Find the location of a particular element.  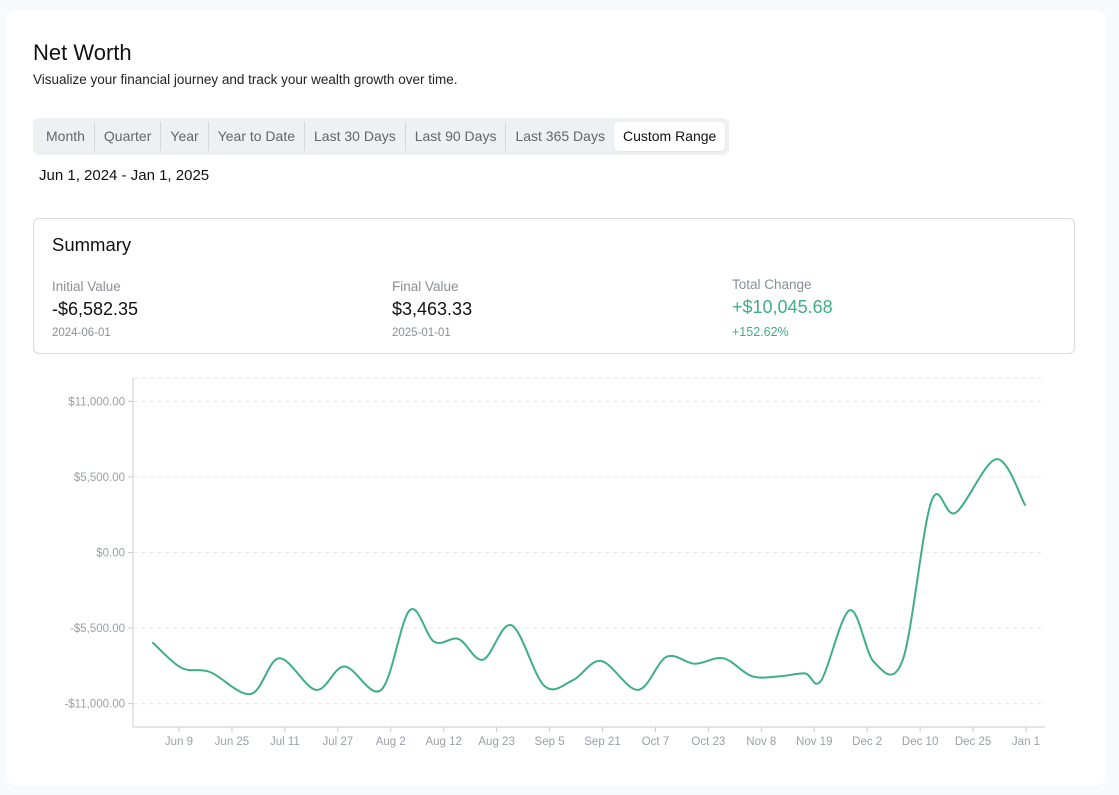

page-title: Net Worth is located at coordinates (82, 52).